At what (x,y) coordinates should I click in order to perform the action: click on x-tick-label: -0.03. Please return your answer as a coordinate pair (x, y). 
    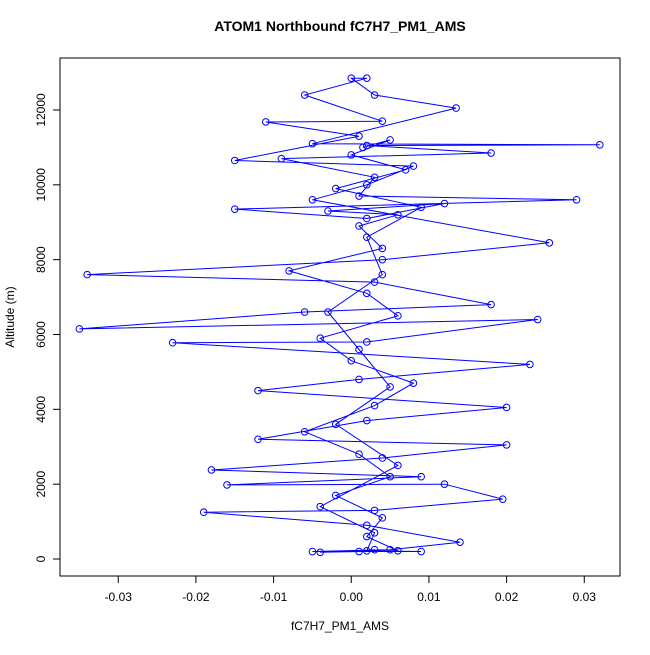
    Looking at the image, I should click on (119, 597).